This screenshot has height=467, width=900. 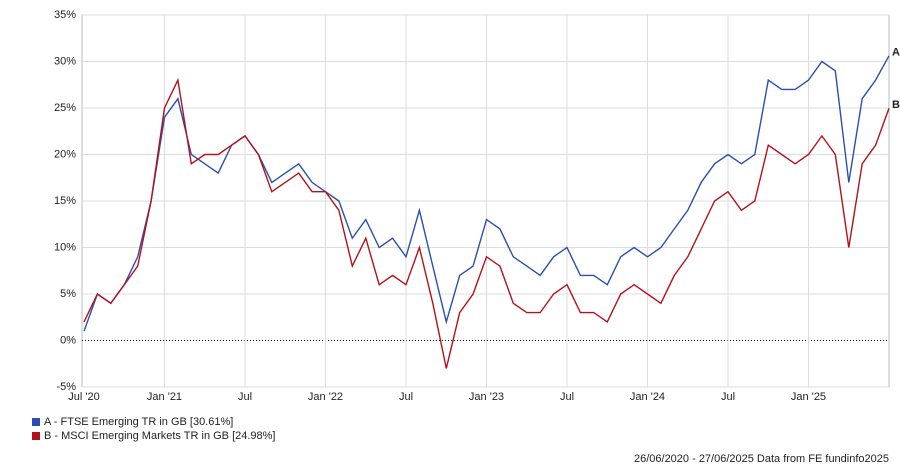 What do you see at coordinates (486, 397) in the screenshot?
I see `x-tick-label: Jan '23` at bounding box center [486, 397].